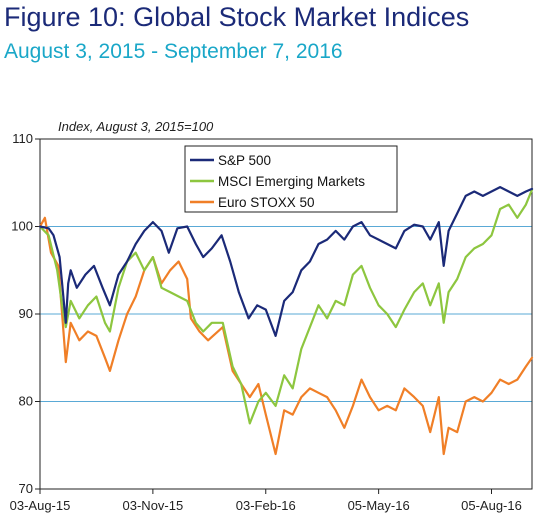  What do you see at coordinates (491, 505) in the screenshot?
I see `x-tick-label: 05-Aug-16` at bounding box center [491, 505].